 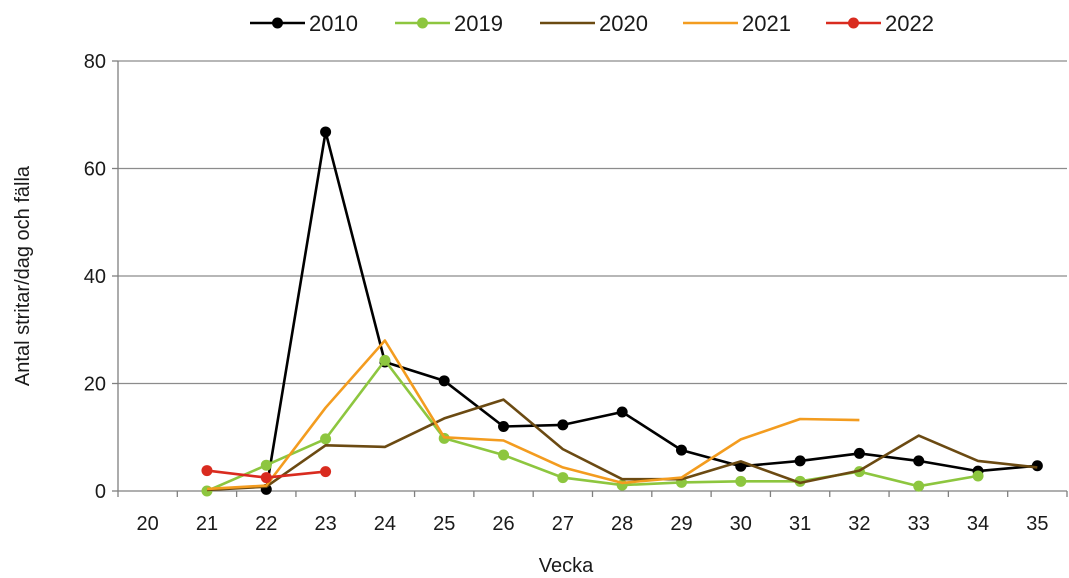 What do you see at coordinates (741, 524) in the screenshot?
I see `x-tick-label: 30` at bounding box center [741, 524].